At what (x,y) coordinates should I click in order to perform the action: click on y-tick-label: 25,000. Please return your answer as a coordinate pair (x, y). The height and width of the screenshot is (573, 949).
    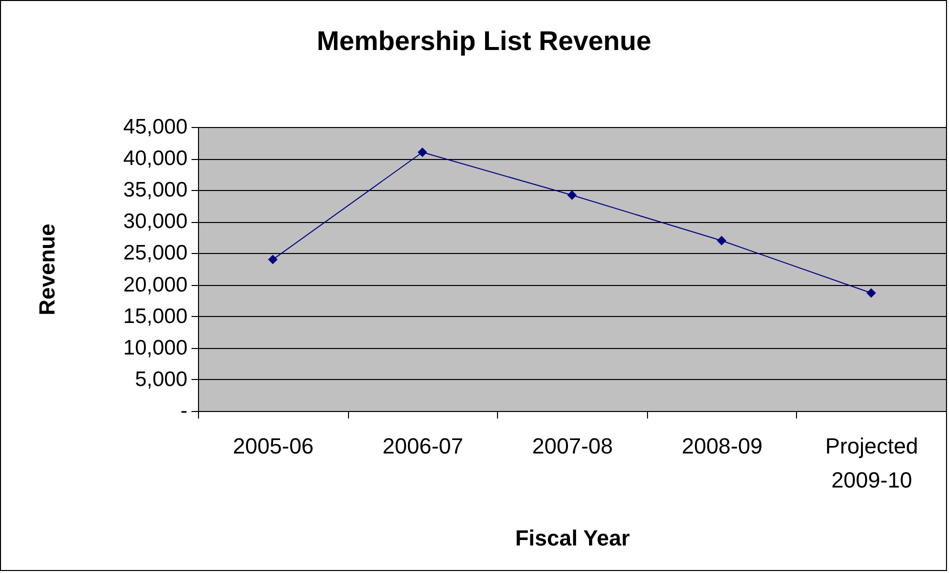
    Looking at the image, I should click on (155, 253).